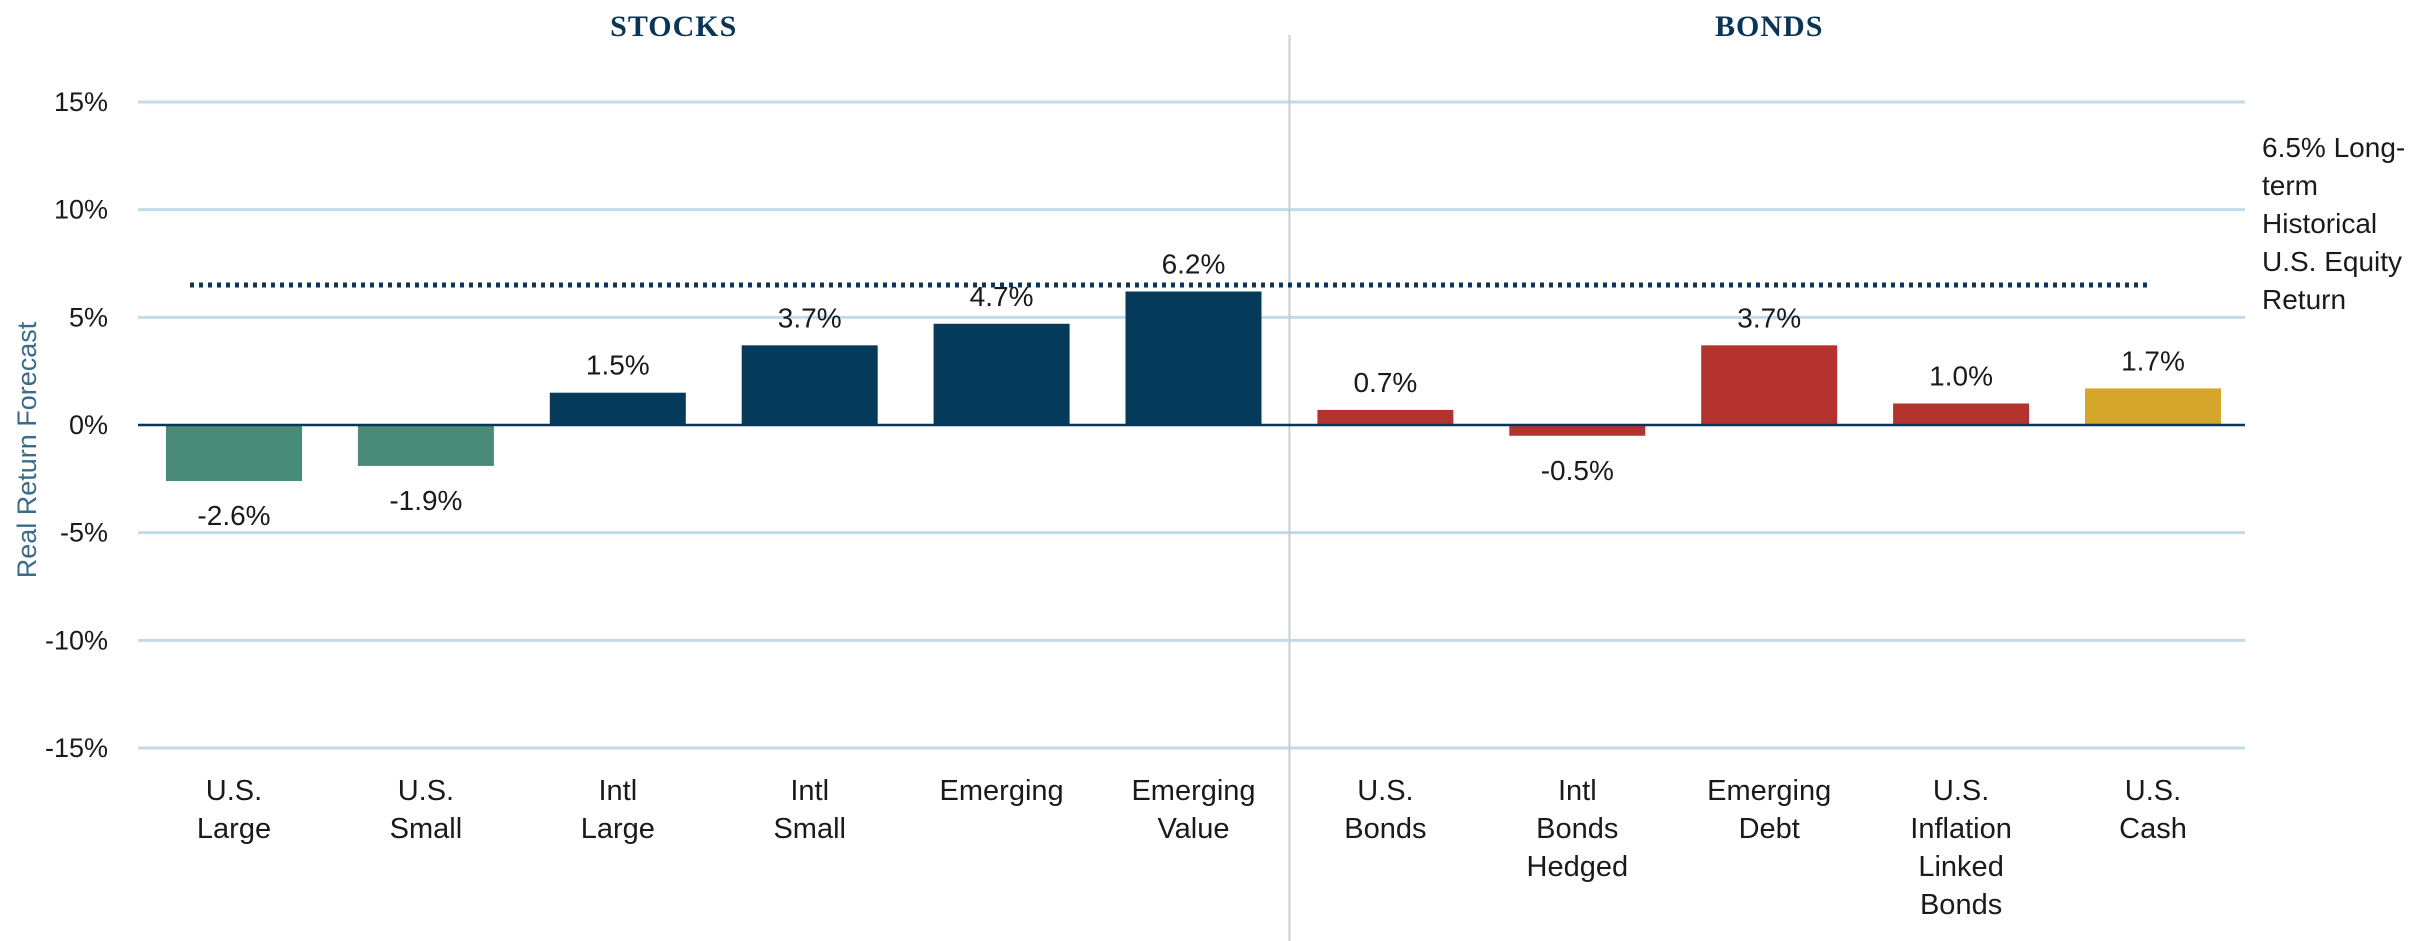 The width and height of the screenshot is (2413, 941). What do you see at coordinates (1002, 296) in the screenshot?
I see `data-label: 4.7%` at bounding box center [1002, 296].